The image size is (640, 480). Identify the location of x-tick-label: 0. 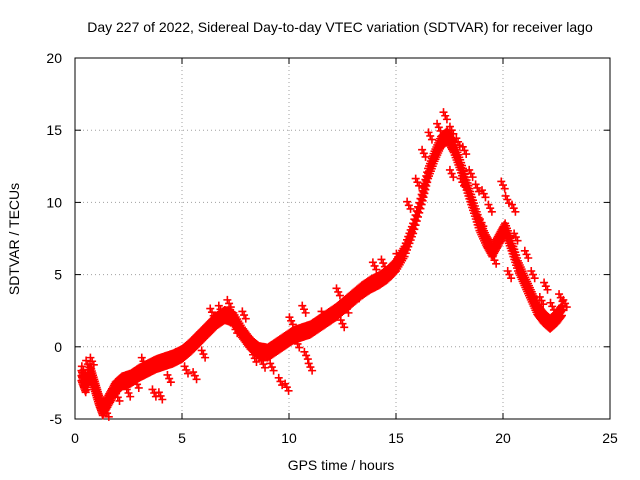
(75, 438).